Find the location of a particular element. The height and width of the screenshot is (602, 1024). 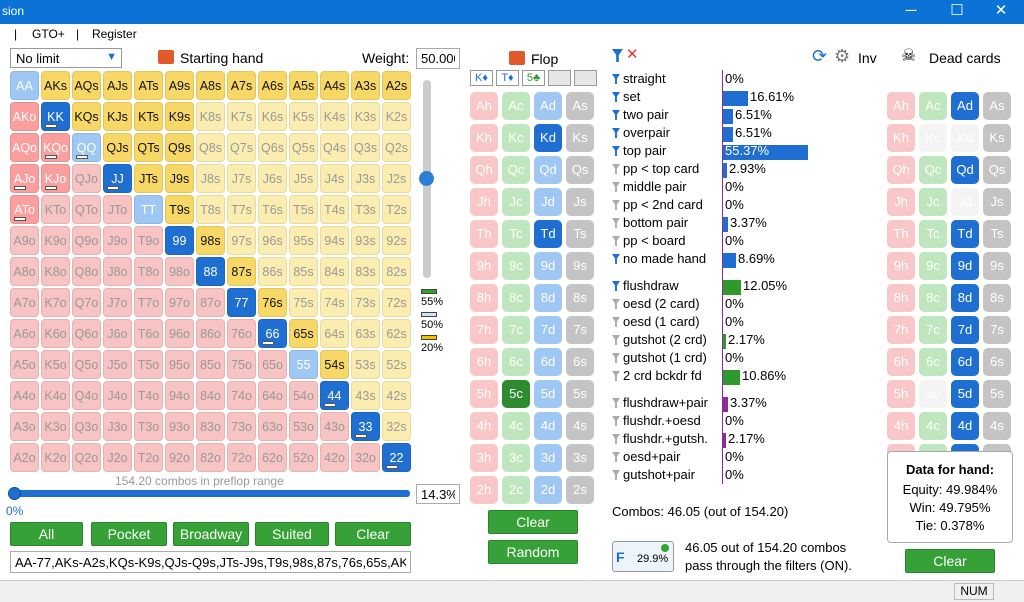

hand-cell-T8o: T8o is located at coordinates (148, 271).